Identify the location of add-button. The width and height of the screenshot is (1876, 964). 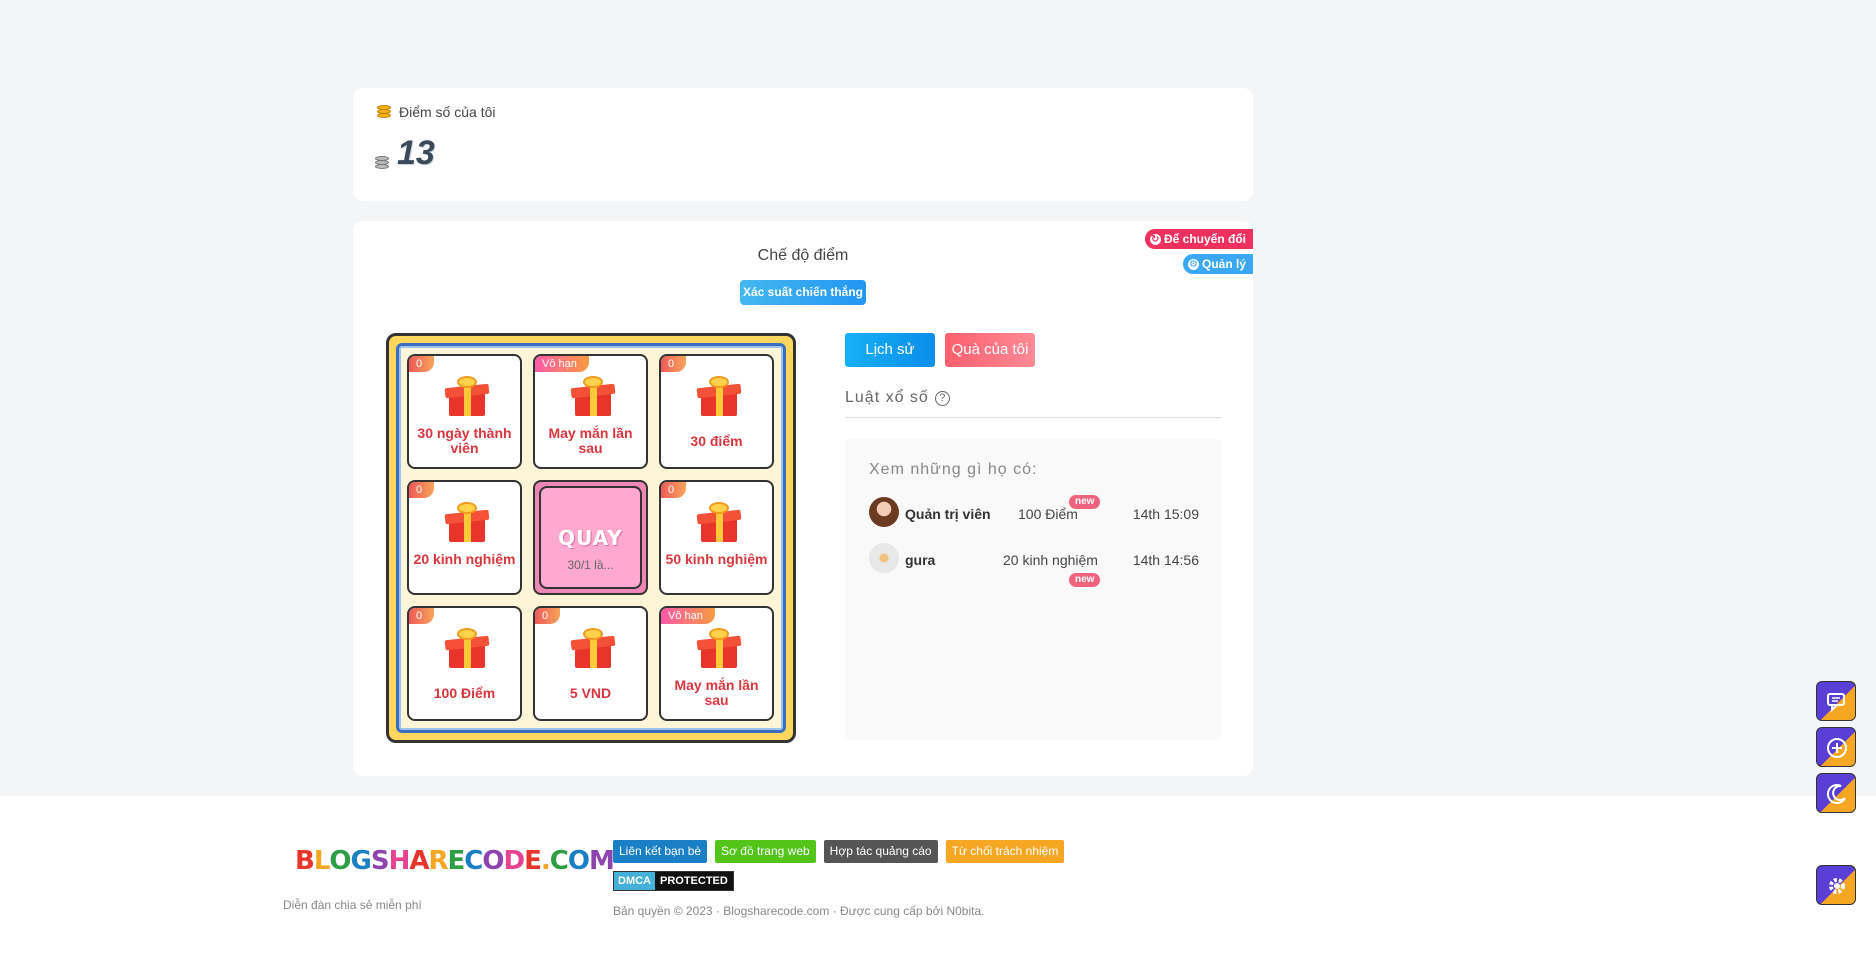
(1836, 747).